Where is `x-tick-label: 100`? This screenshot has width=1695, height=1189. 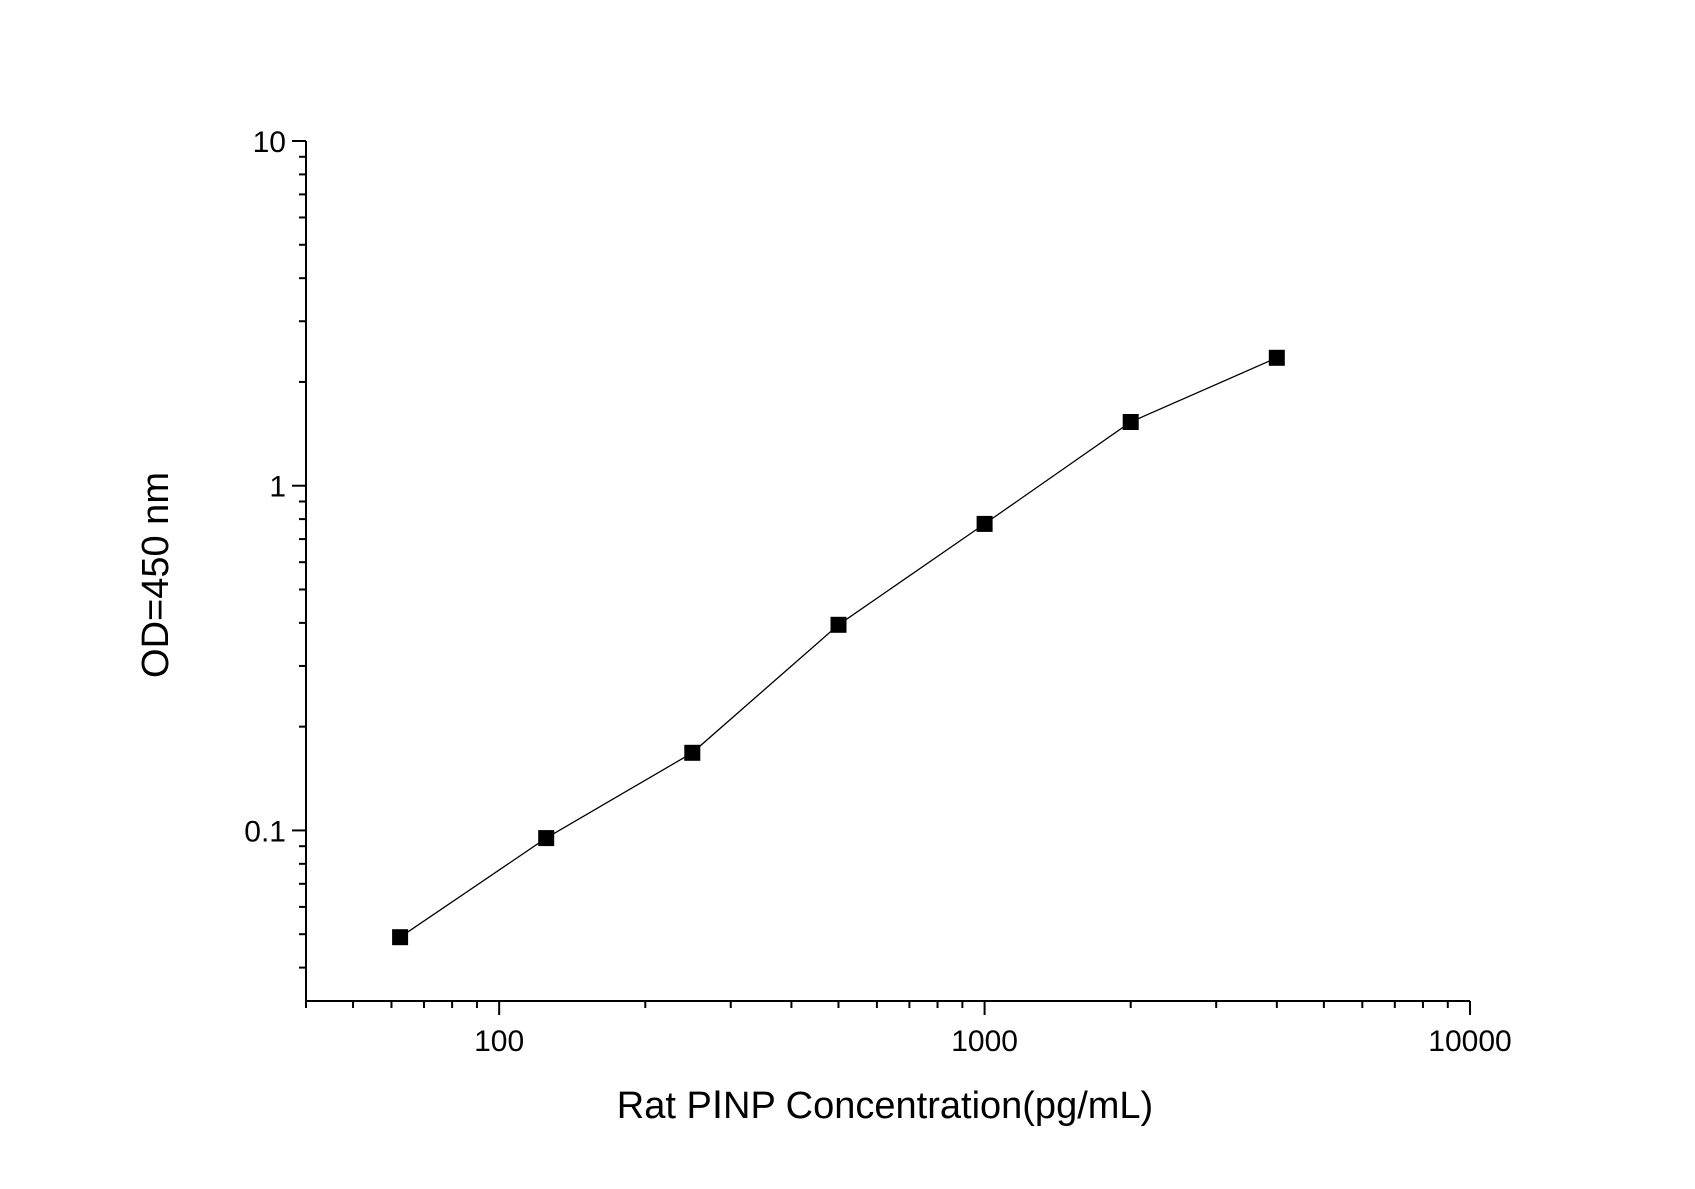 x-tick-label: 100 is located at coordinates (499, 1041).